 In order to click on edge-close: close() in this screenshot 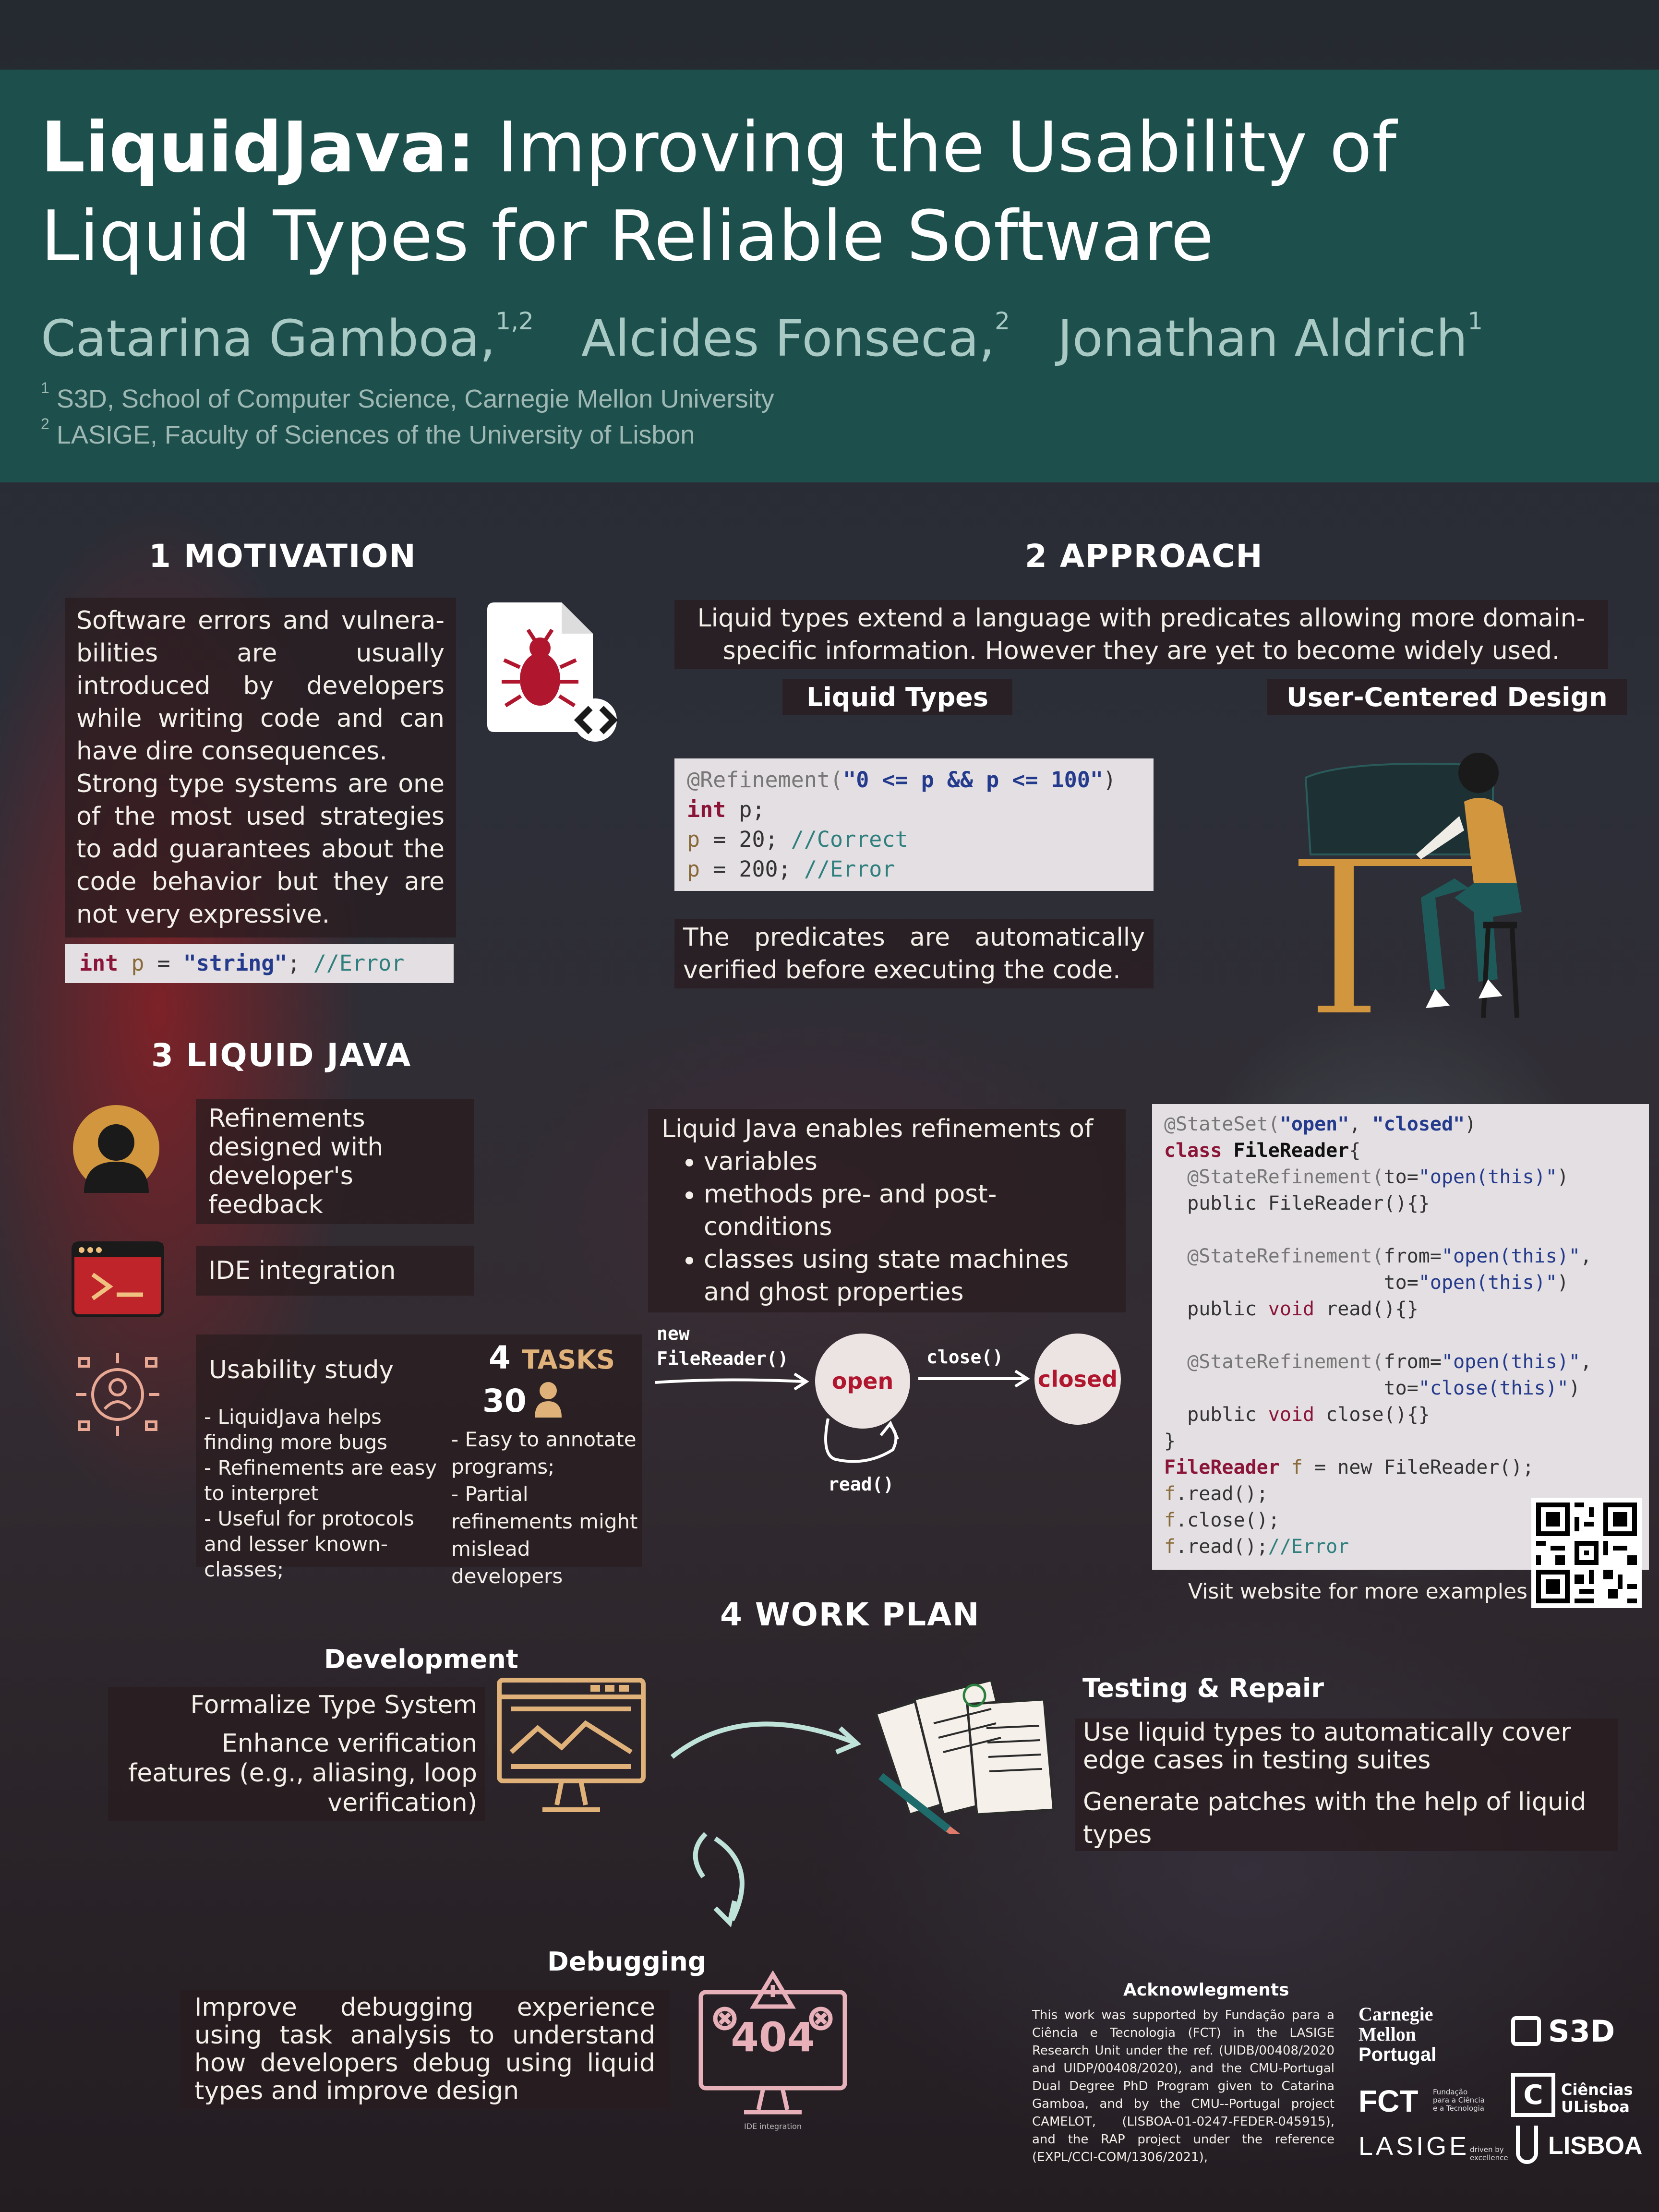, I will do `click(965, 1357)`.